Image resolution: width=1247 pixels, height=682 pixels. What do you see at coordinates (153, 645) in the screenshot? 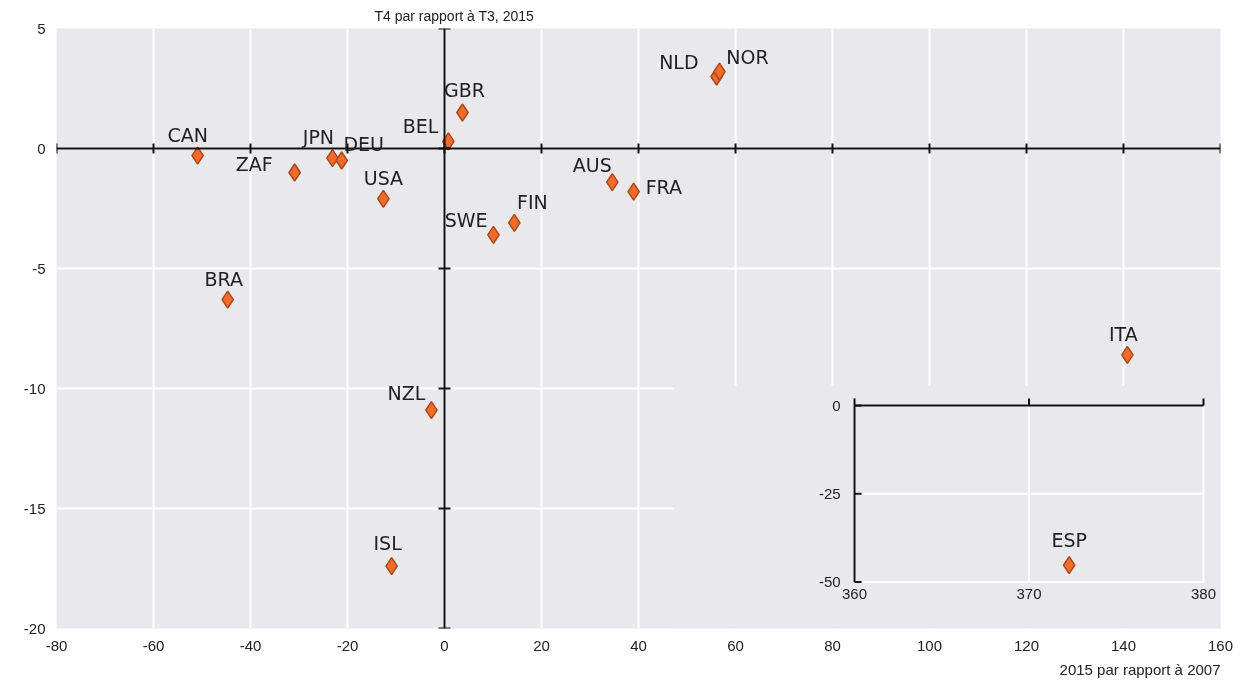
I see `x-tick-label: -60` at bounding box center [153, 645].